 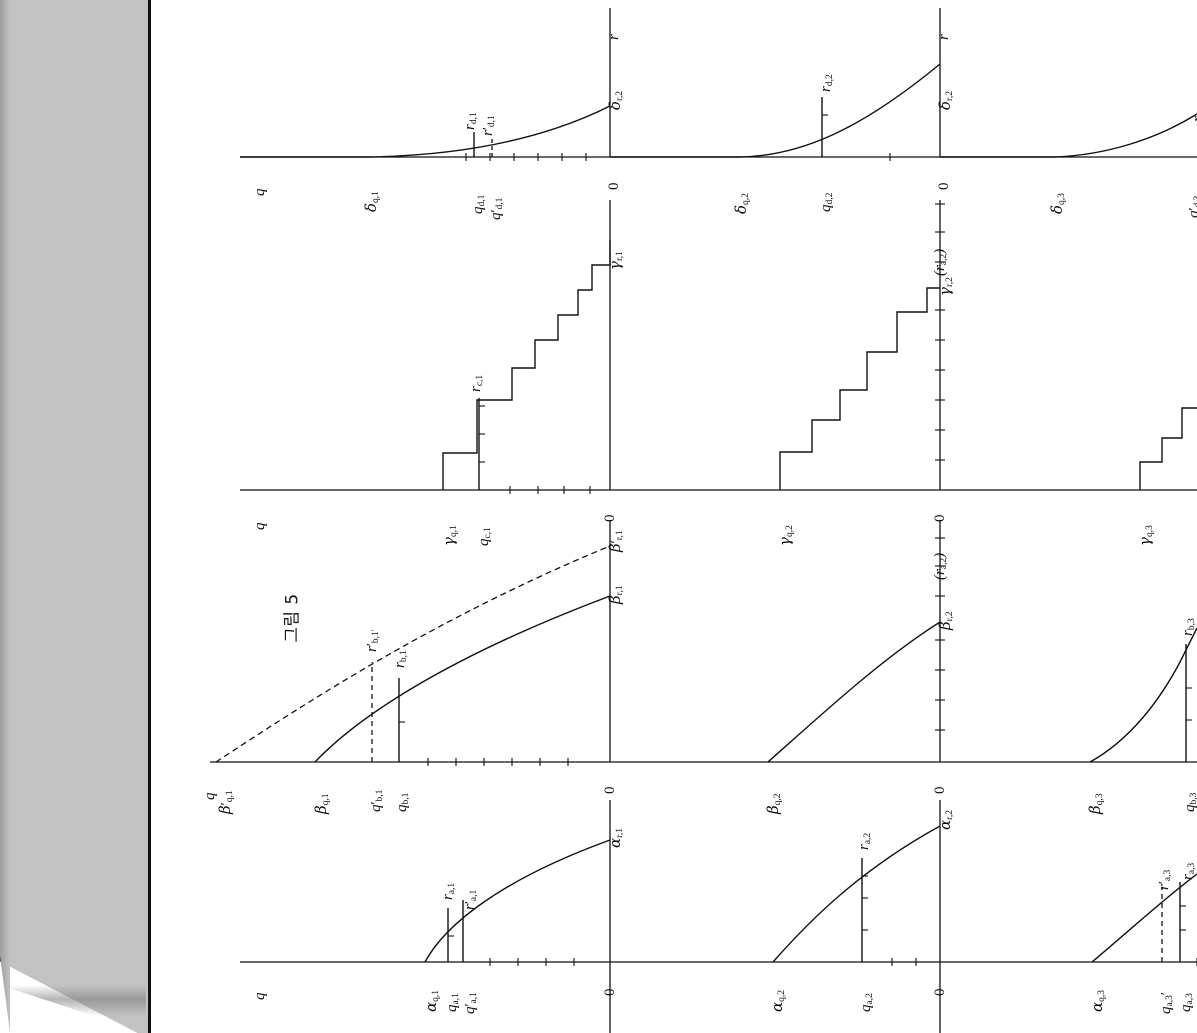 I want to click on row4-p1-rprime-label: r′a,1, so click(x=470, y=899).